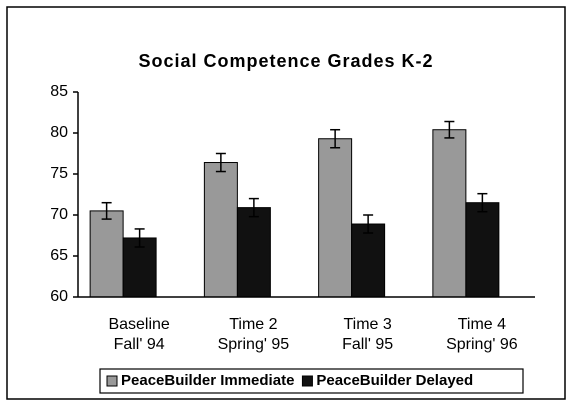  What do you see at coordinates (253, 324) in the screenshot?
I see `x-tick-label: Time 2` at bounding box center [253, 324].